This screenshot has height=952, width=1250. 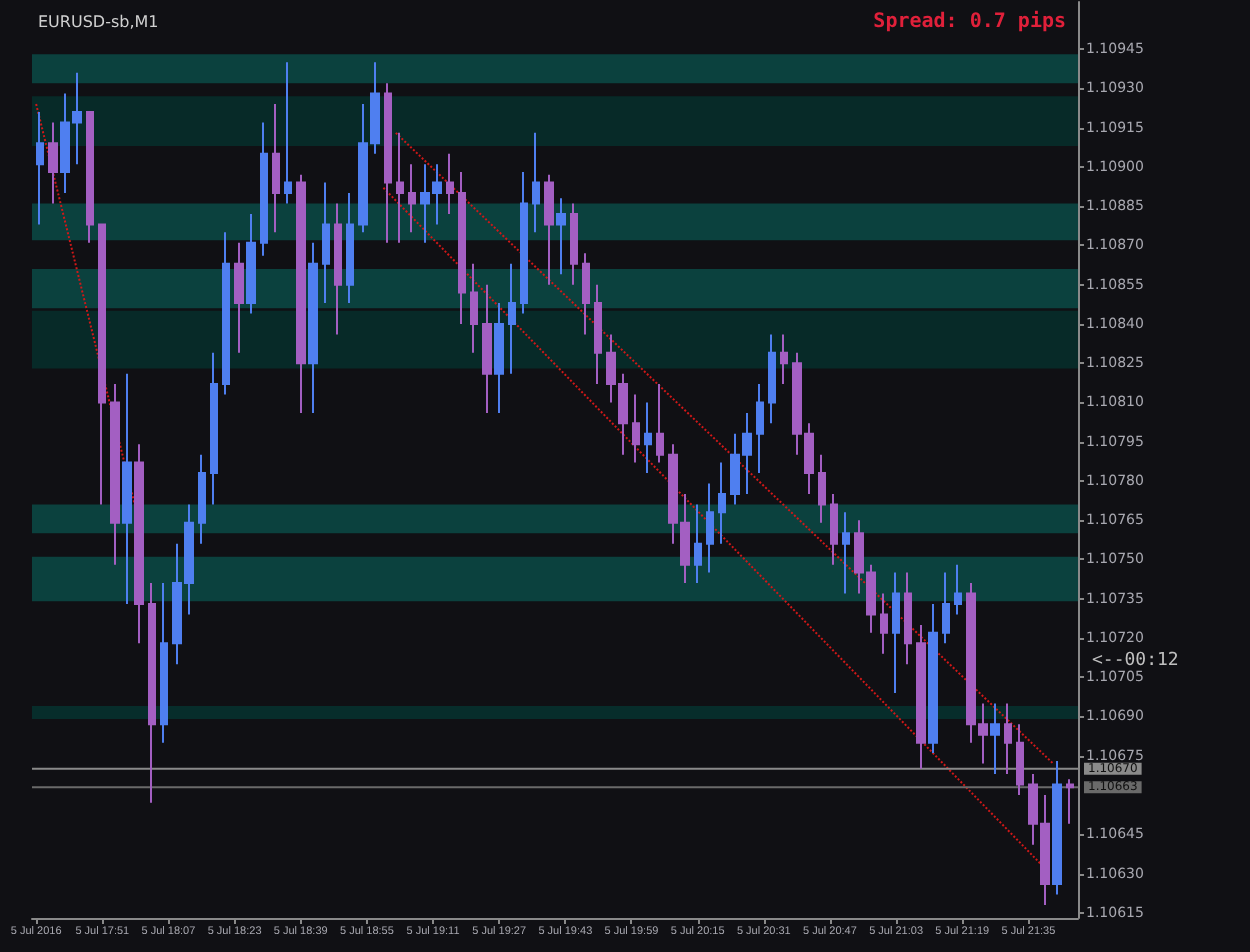 What do you see at coordinates (98, 22) in the screenshot?
I see `text: EURUSD-sb,M1` at bounding box center [98, 22].